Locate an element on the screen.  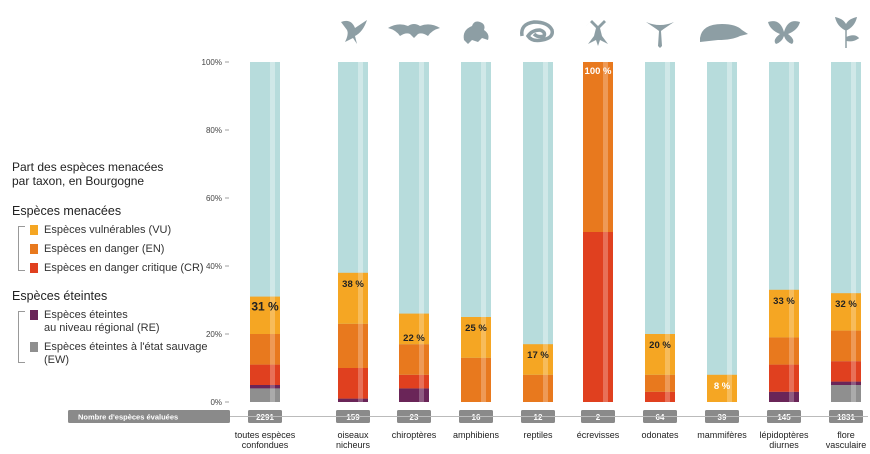
legend-label: Espèces en danger (EN) is located at coordinates (104, 249).